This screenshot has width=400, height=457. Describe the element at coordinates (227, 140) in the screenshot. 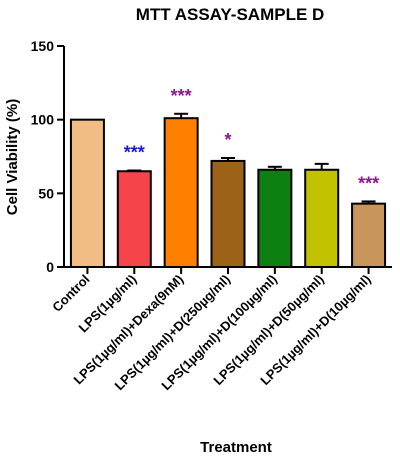

I see `significance-label: *` at that location.